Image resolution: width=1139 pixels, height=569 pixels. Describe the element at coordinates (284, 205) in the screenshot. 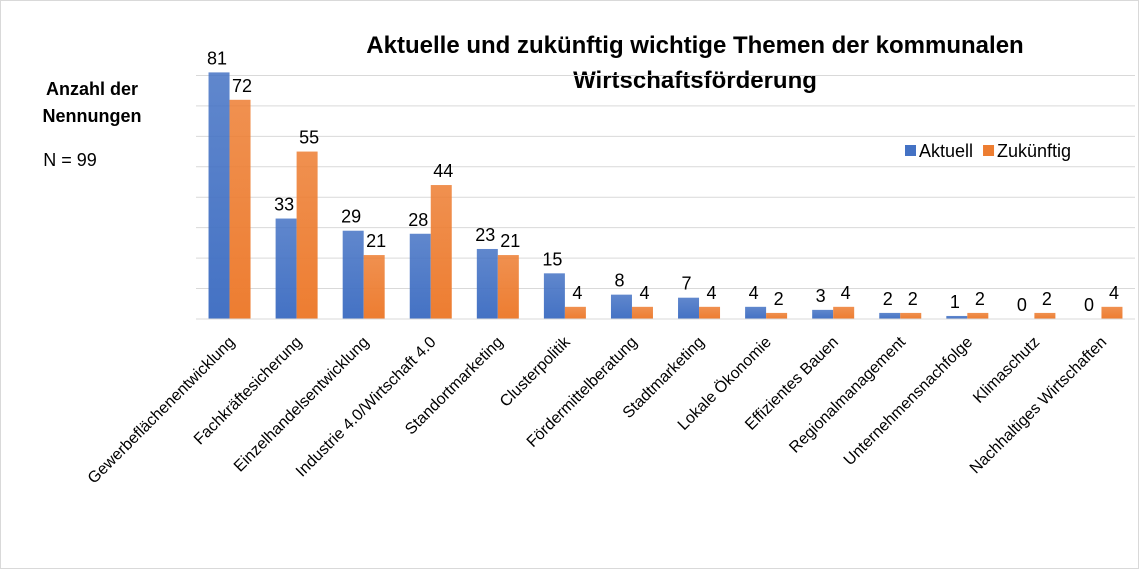

I see `data-label: 33` at that location.